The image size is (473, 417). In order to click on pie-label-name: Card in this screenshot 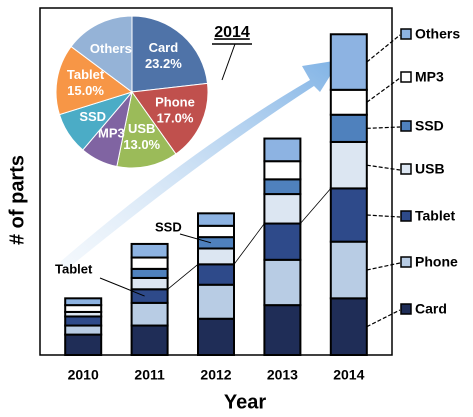, I will do `click(164, 47)`.